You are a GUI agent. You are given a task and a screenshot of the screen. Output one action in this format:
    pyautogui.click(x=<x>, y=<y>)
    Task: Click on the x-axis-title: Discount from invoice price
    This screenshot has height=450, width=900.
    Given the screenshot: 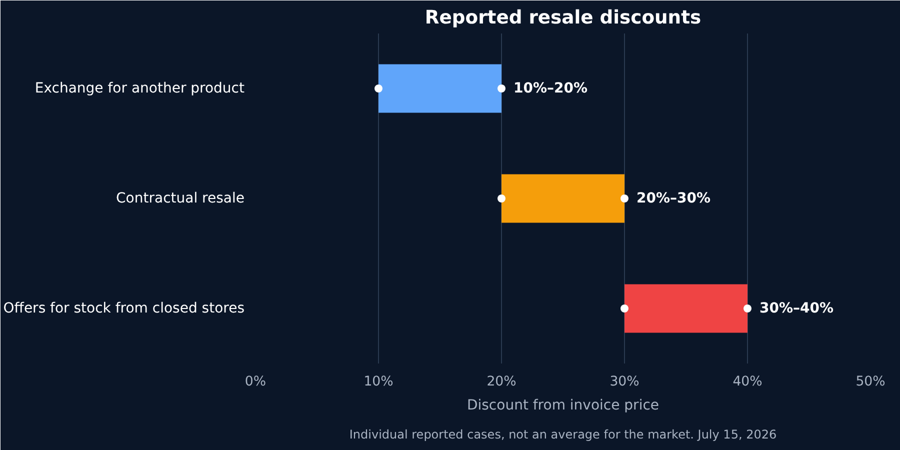 What is the action you would take?
    pyautogui.click(x=563, y=406)
    